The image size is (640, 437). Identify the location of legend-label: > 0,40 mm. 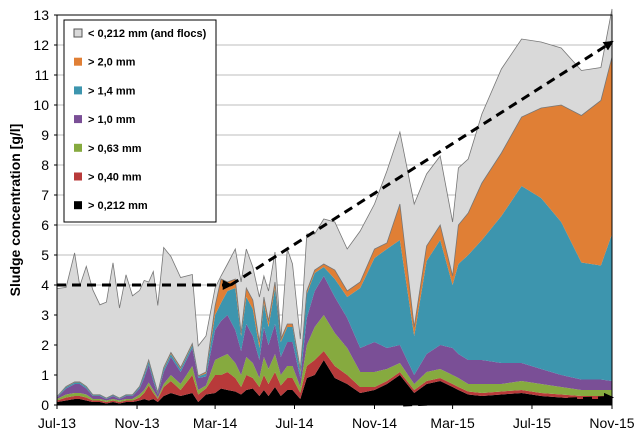
(115, 178).